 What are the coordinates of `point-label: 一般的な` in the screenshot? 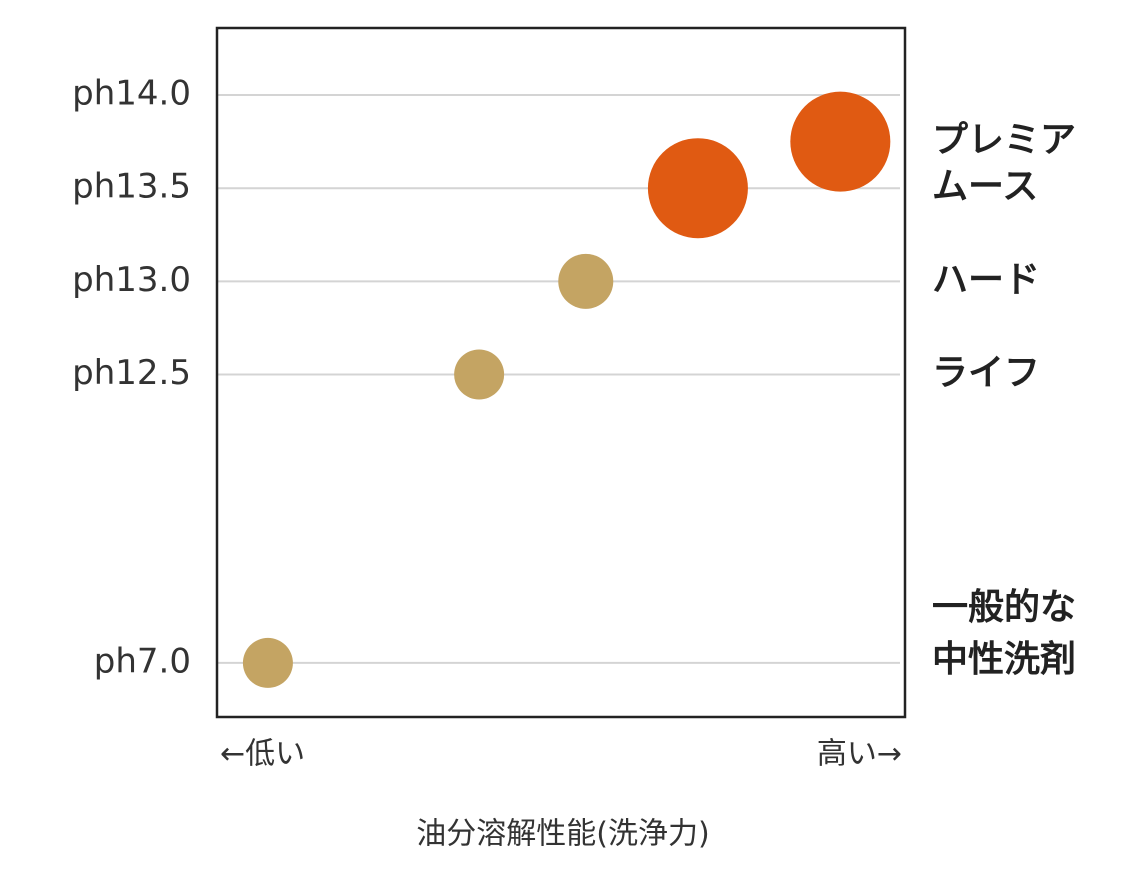 It's located at (1004, 607).